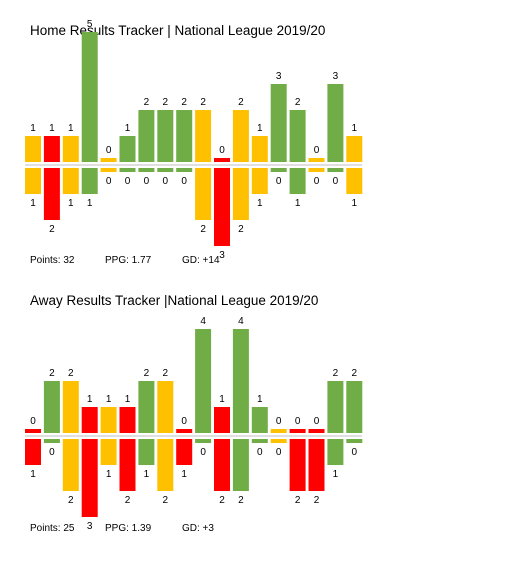  Describe the element at coordinates (203, 229) in the screenshot. I see `home-goals-against-label: 2` at that location.